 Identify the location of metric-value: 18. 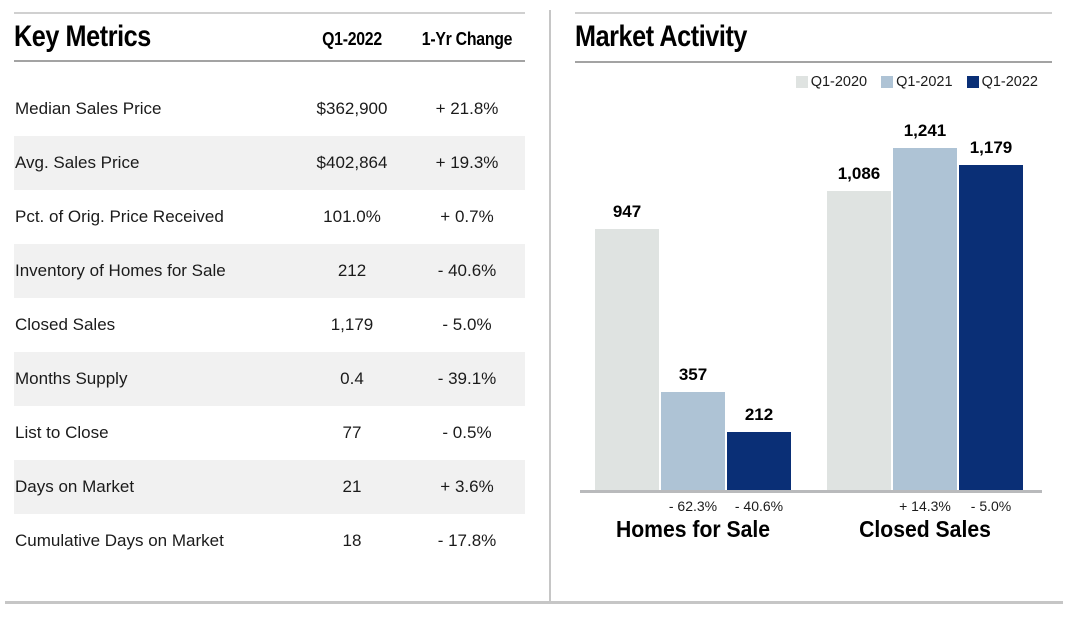
(352, 540).